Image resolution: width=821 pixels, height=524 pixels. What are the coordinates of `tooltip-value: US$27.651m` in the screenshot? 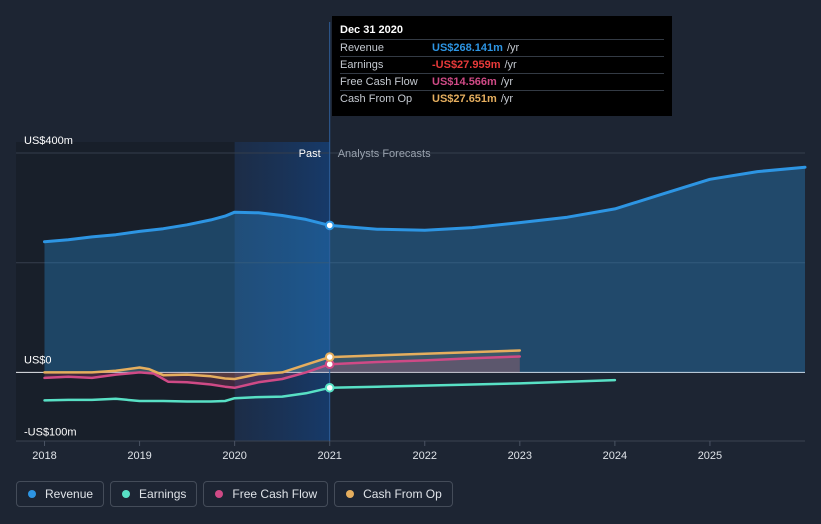 It's located at (464, 99).